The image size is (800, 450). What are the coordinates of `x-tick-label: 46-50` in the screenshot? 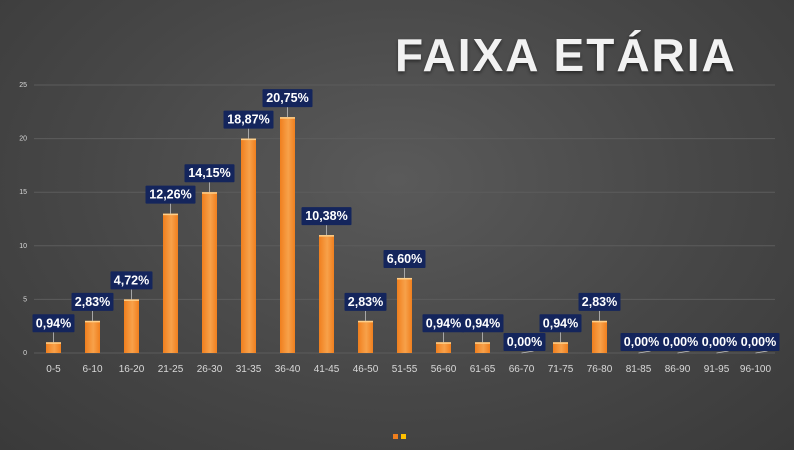 It's located at (366, 369).